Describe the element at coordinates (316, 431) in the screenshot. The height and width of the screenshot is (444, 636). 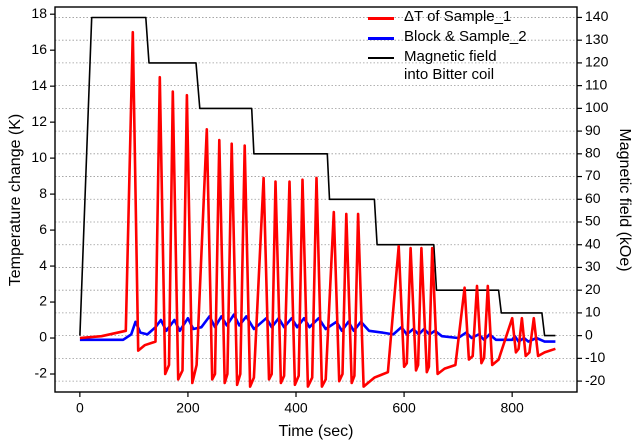
I see `x-axis-title: Time (sec)` at that location.